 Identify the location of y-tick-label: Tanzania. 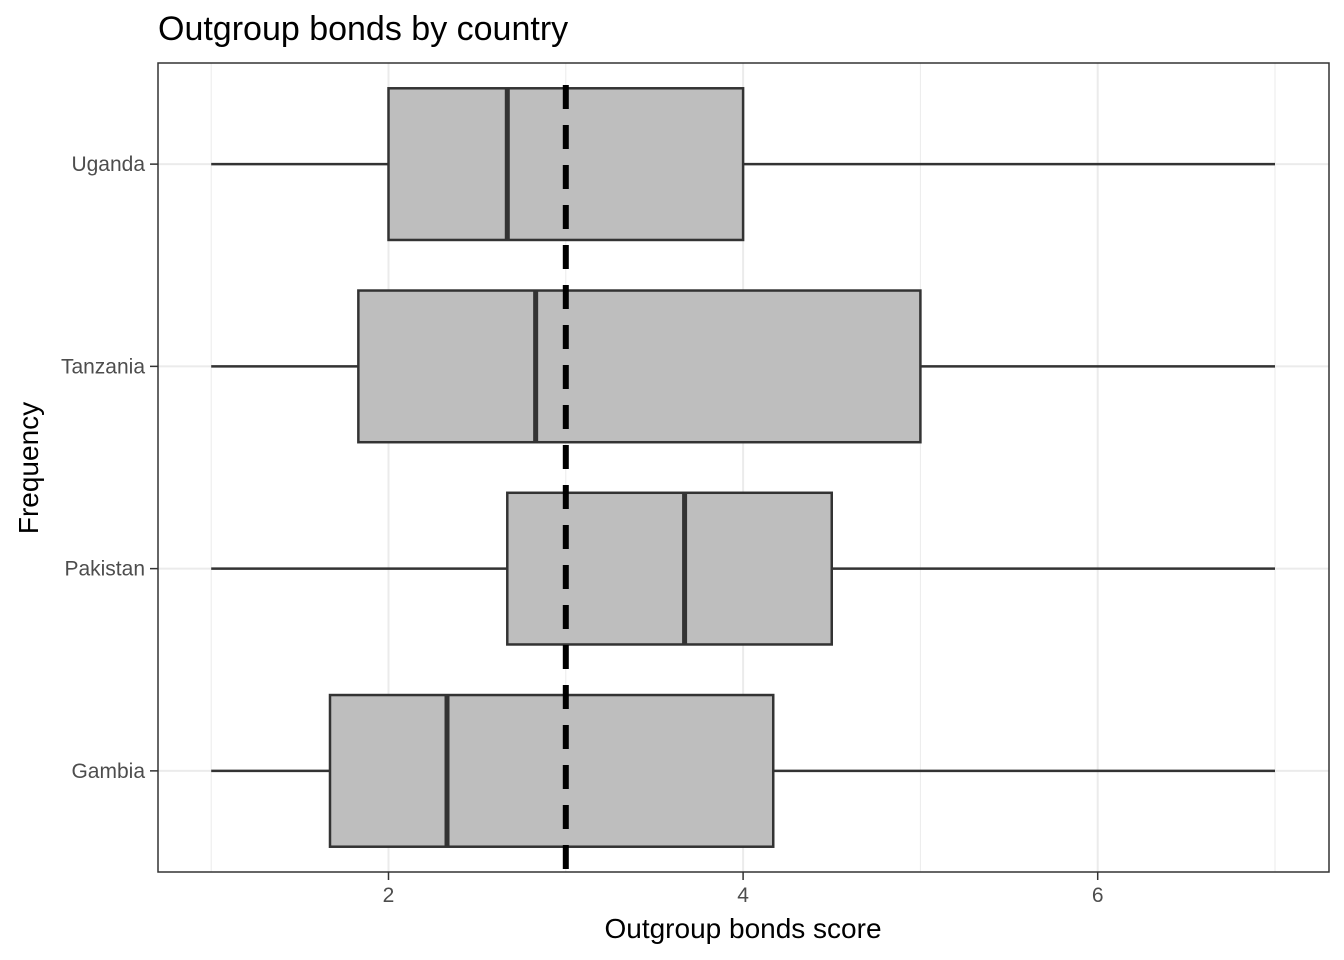
(103, 366).